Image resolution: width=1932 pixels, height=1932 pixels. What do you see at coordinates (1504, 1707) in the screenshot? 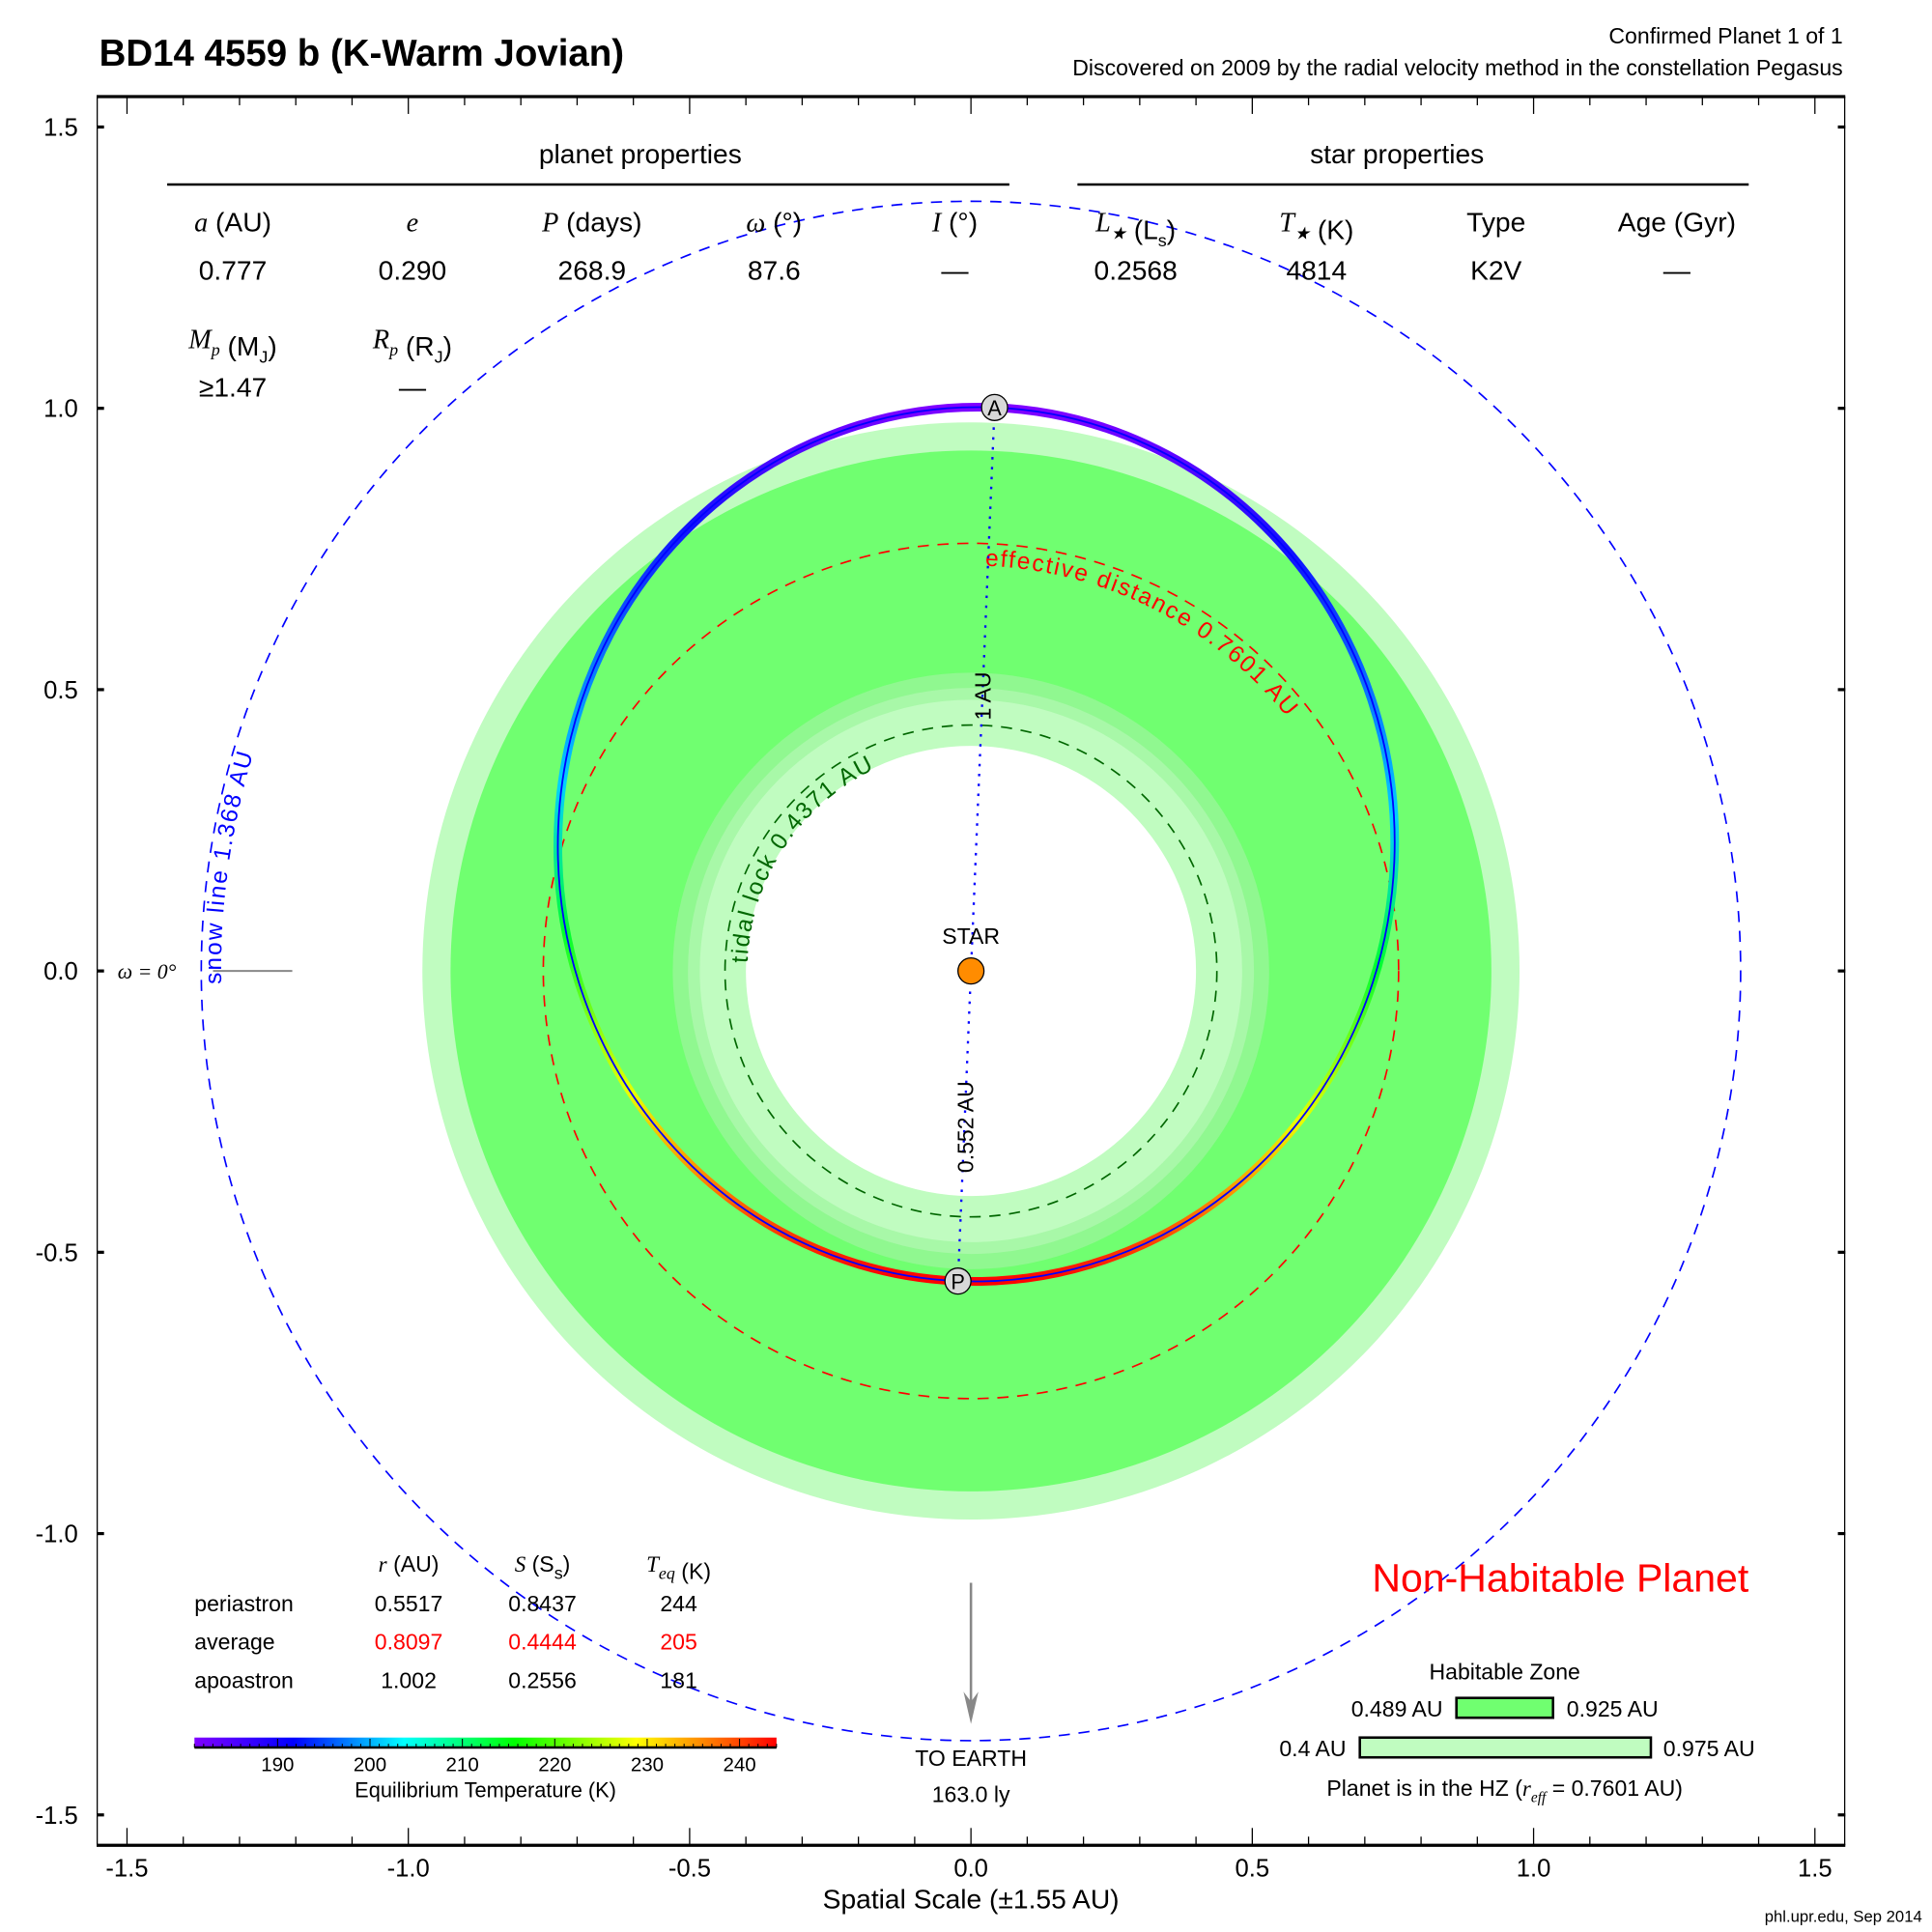
I see `hz-conservative-swatch` at bounding box center [1504, 1707].